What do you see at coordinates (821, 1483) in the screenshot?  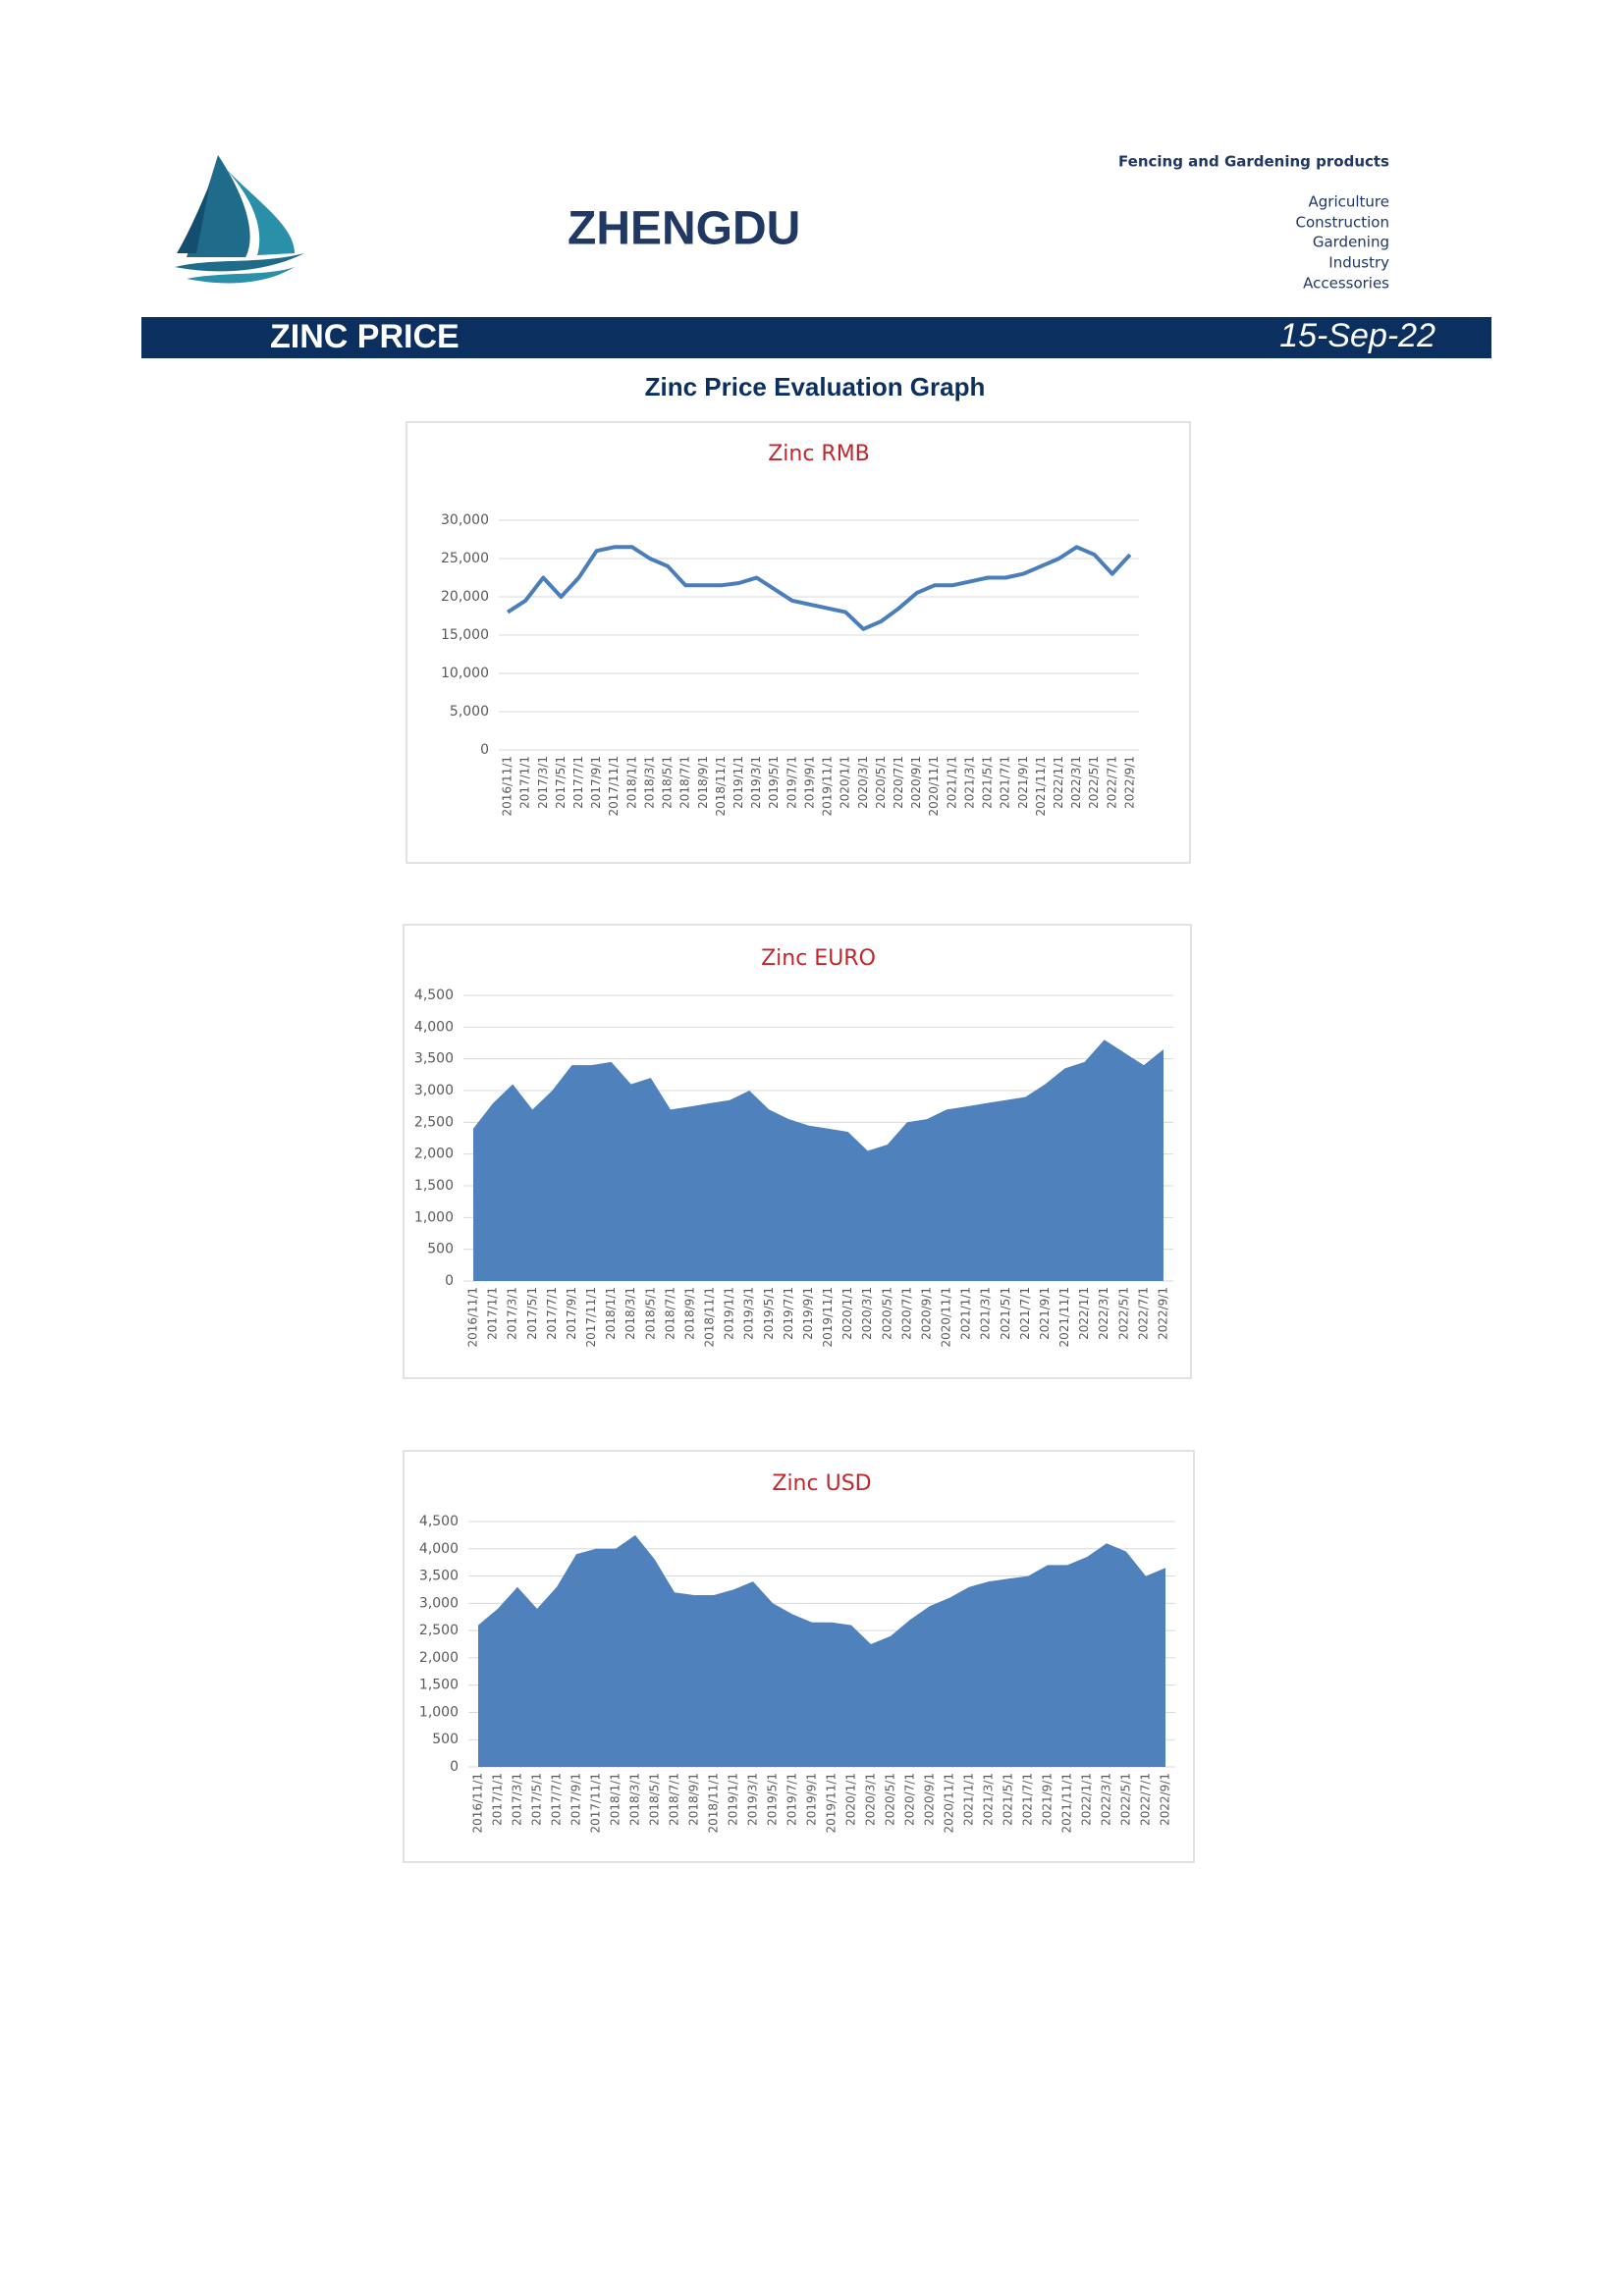 I see `chart-title: Zinc USD` at bounding box center [821, 1483].